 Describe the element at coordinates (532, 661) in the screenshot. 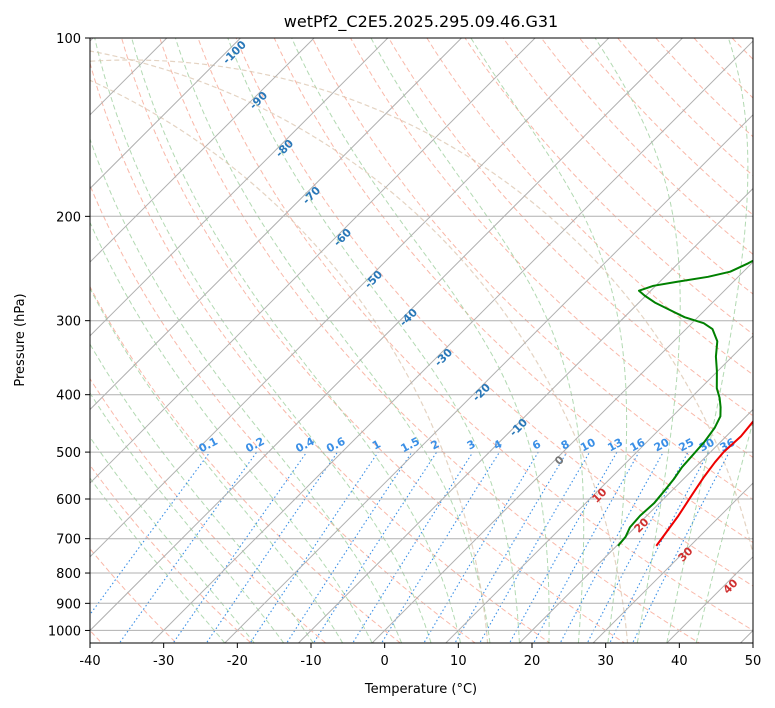

I see `x-tick-label: 20` at that location.